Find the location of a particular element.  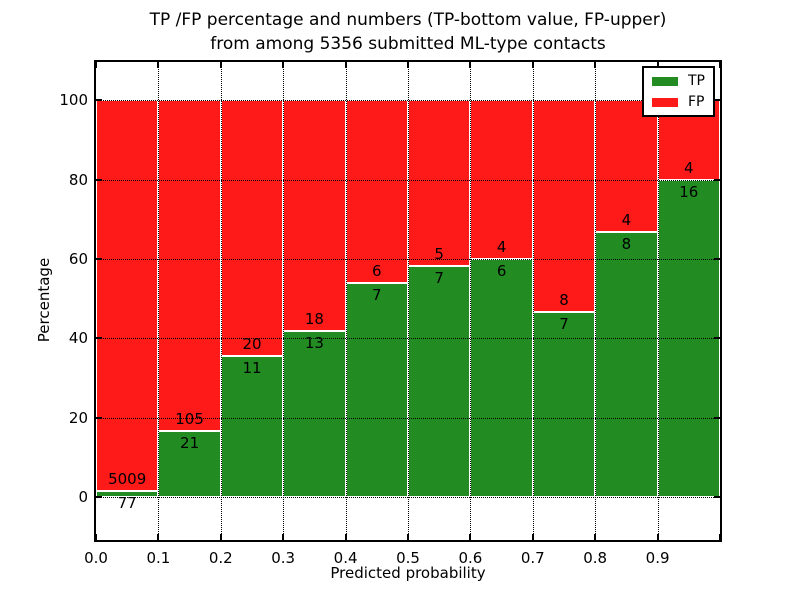

y-tick-label: 80 is located at coordinates (78, 179).